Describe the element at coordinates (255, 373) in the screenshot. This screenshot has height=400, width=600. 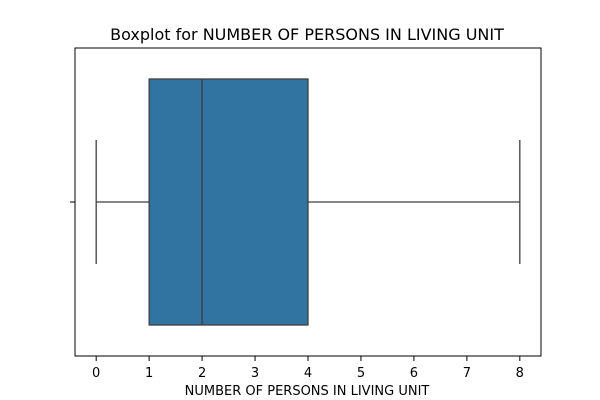
I see `x-tick-label: 3` at that location.